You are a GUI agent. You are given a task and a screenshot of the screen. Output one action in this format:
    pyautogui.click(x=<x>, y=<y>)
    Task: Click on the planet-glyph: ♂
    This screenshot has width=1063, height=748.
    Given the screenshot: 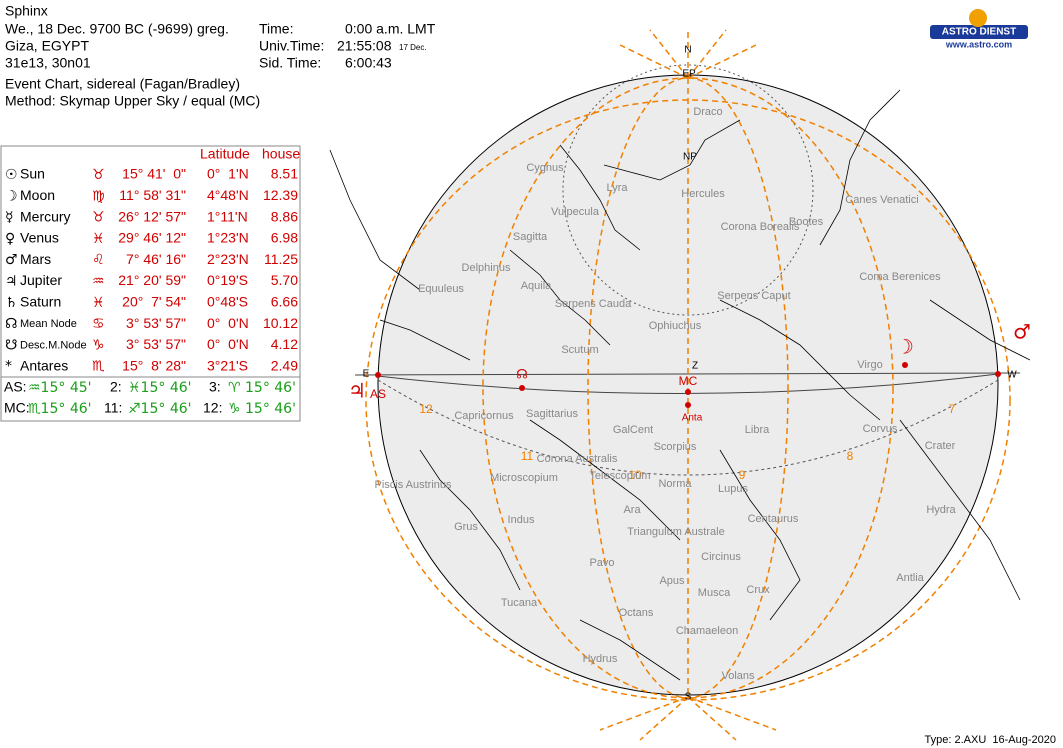 What is the action you would take?
    pyautogui.click(x=1022, y=332)
    